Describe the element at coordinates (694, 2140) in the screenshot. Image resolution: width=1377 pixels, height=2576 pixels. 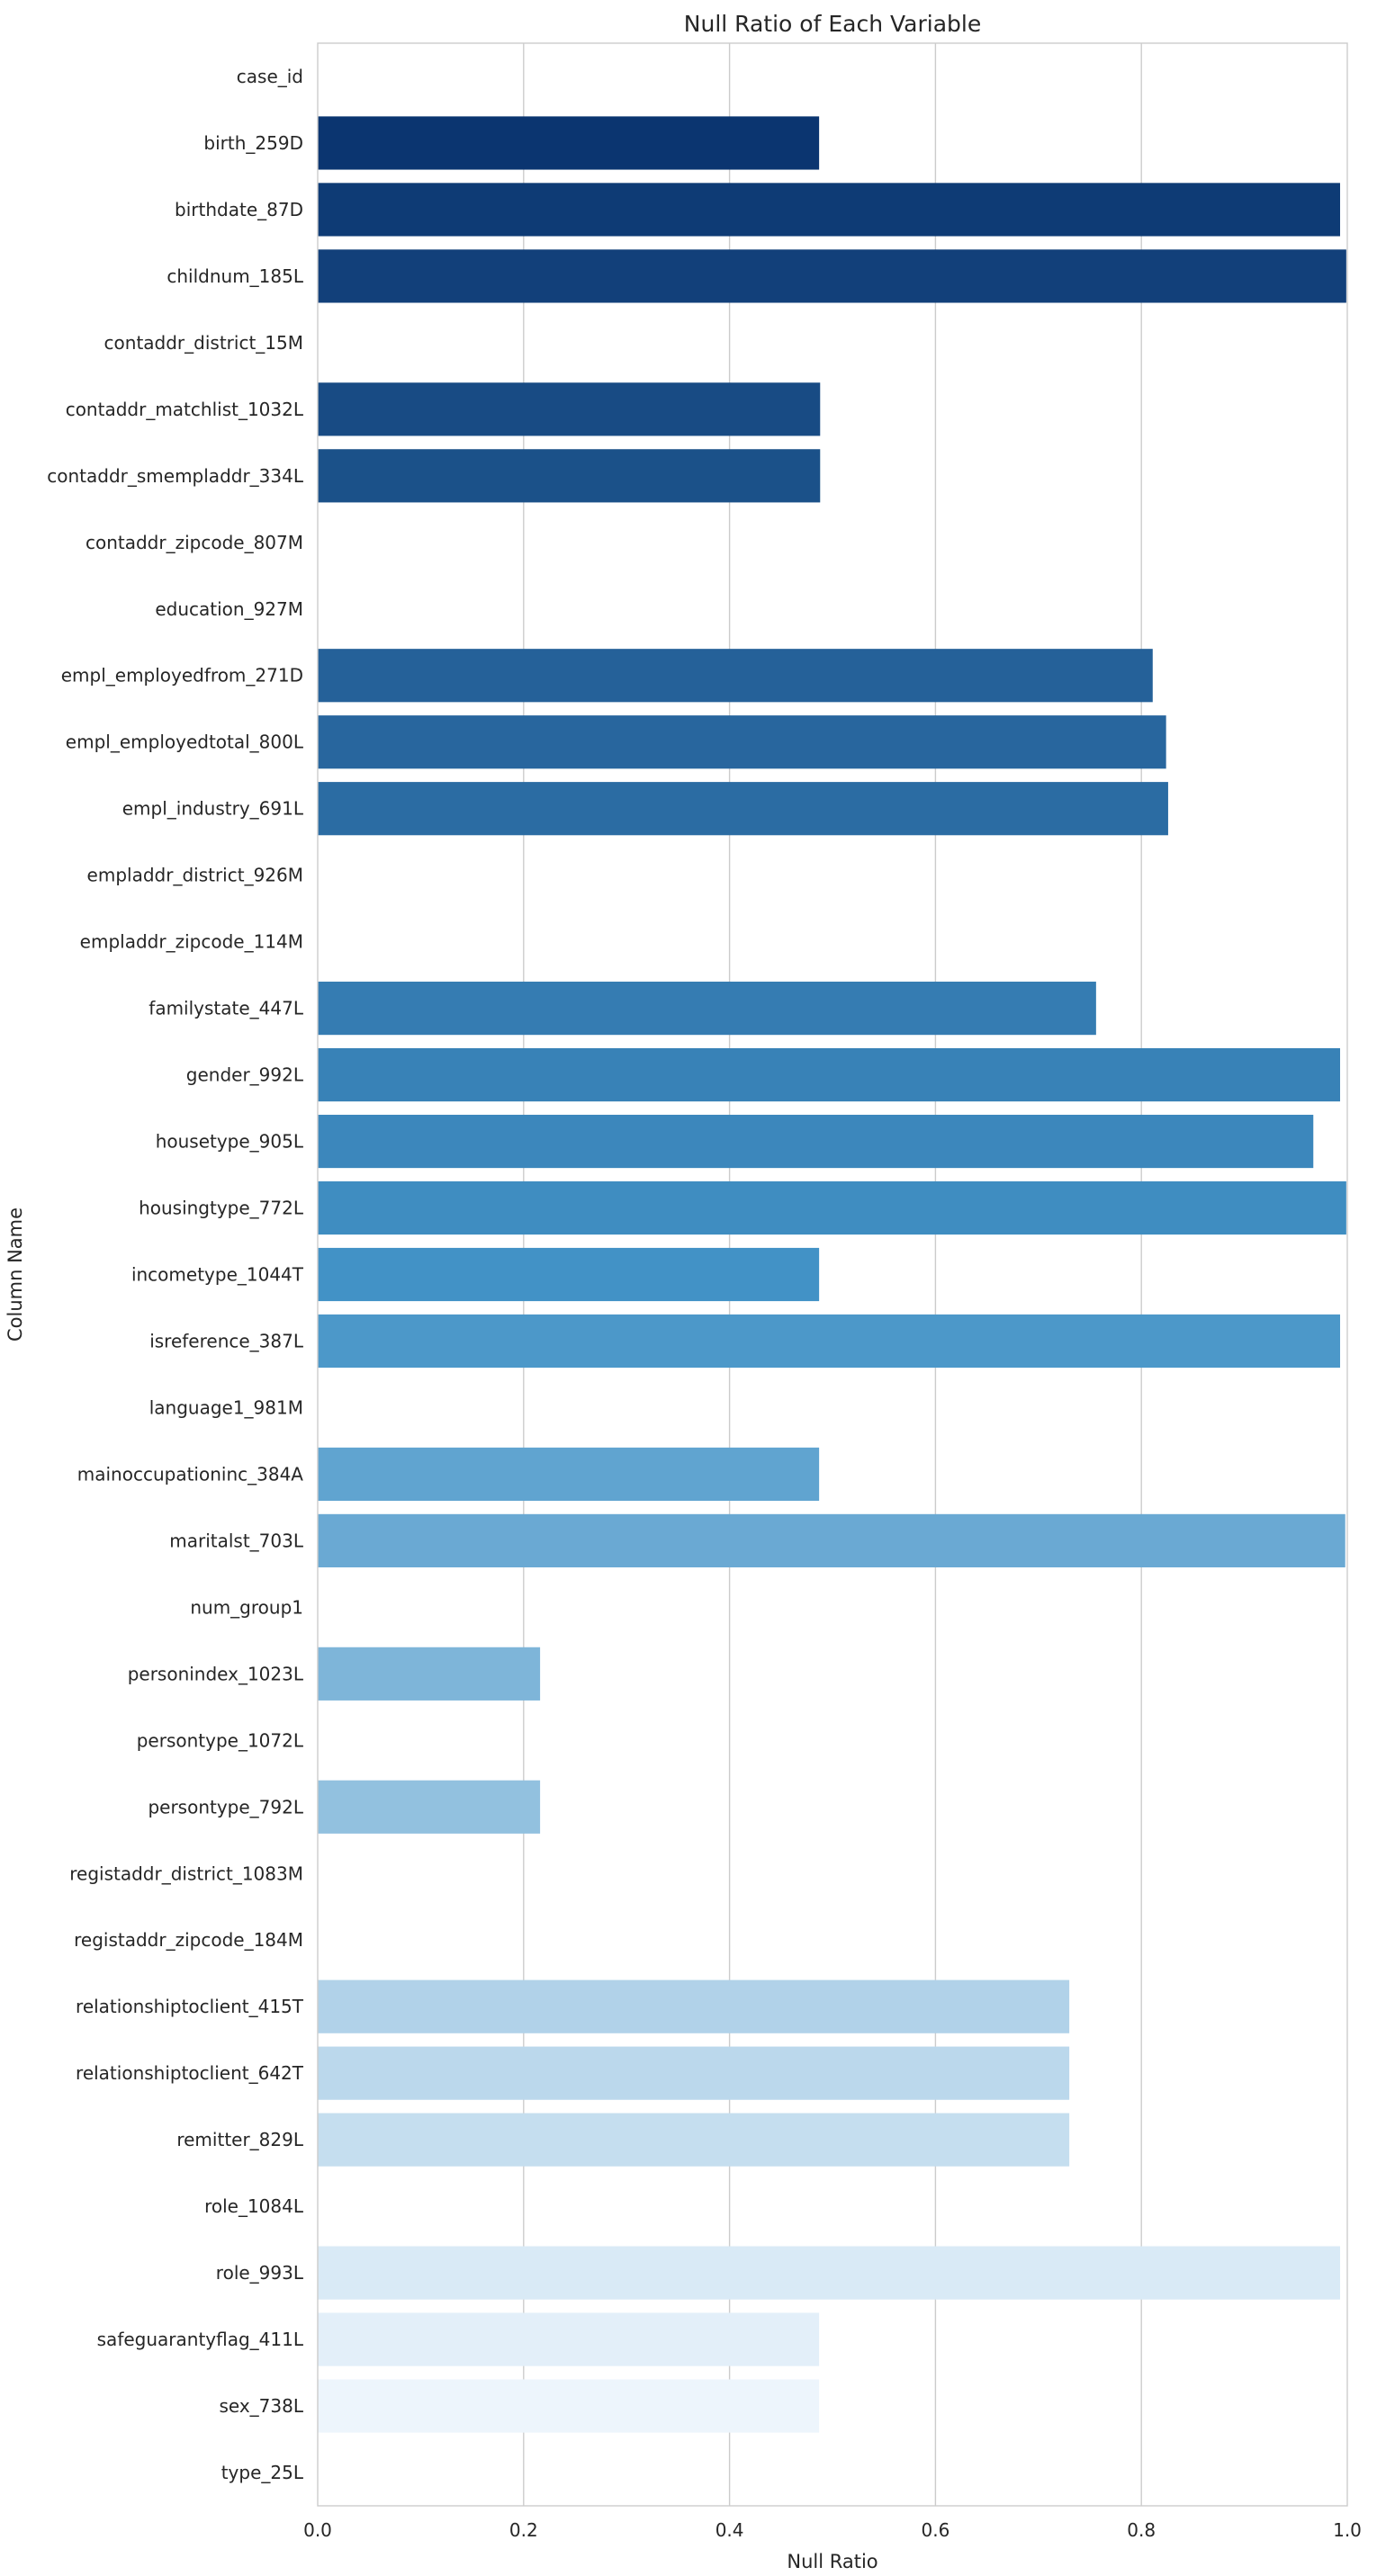
I see `bar-remitter_829L` at that location.